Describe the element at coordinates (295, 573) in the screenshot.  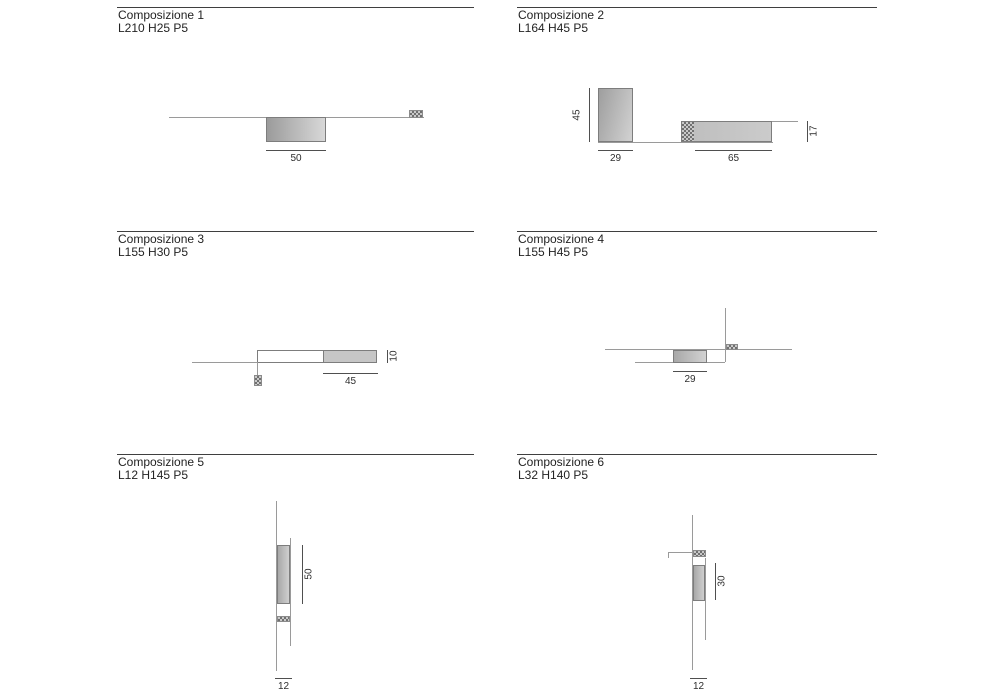
I see `panel-composizione-5: Composizione 5 L12 H145 P5 50 12` at that location.